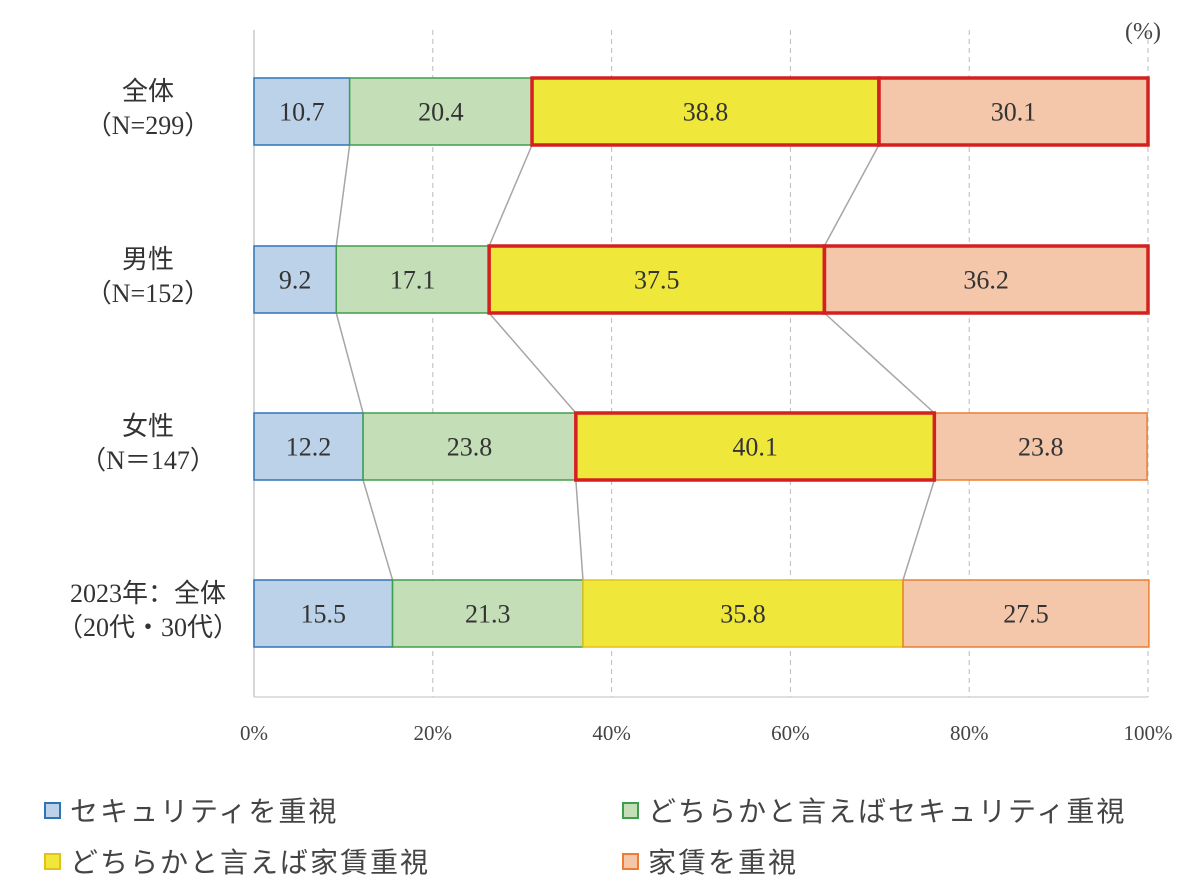 The image size is (1200, 892). I want to click on legend-label: どちらかと言えばセキュリティ重視, so click(887, 812).